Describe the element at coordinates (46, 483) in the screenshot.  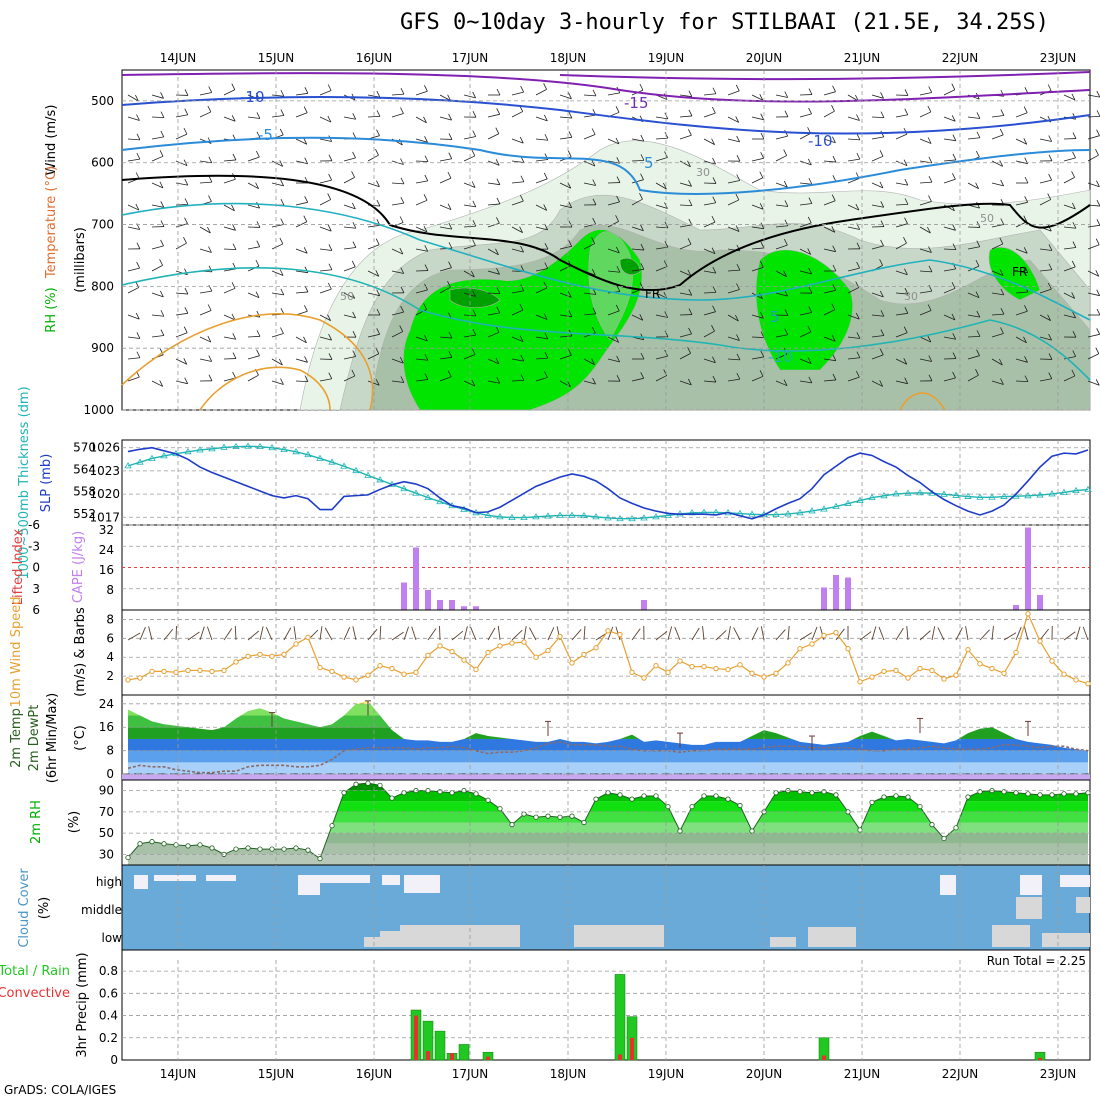
I see `slp-axis-label: SLP (mb)` at that location.